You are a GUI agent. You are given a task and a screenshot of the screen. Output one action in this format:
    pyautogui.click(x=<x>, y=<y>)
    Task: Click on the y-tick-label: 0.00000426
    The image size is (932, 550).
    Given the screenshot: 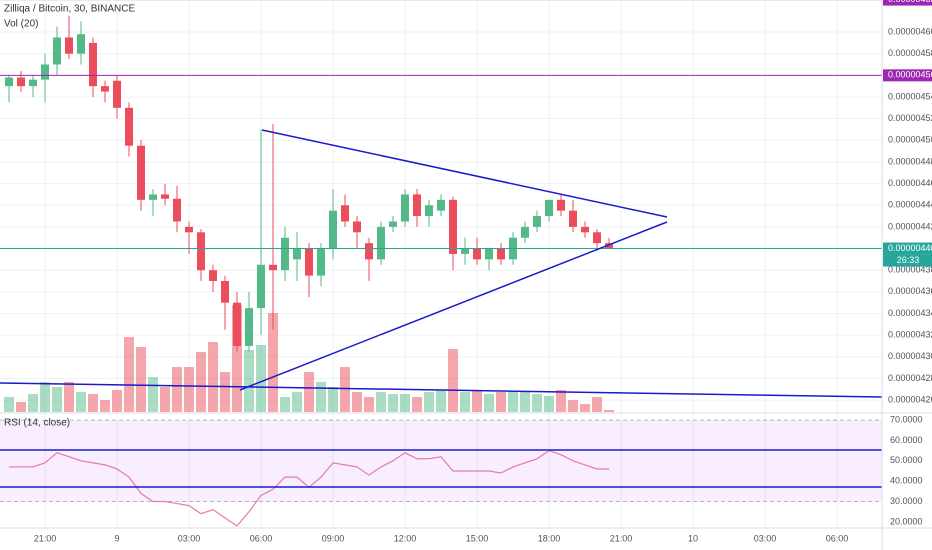 What is the action you would take?
    pyautogui.click(x=910, y=399)
    